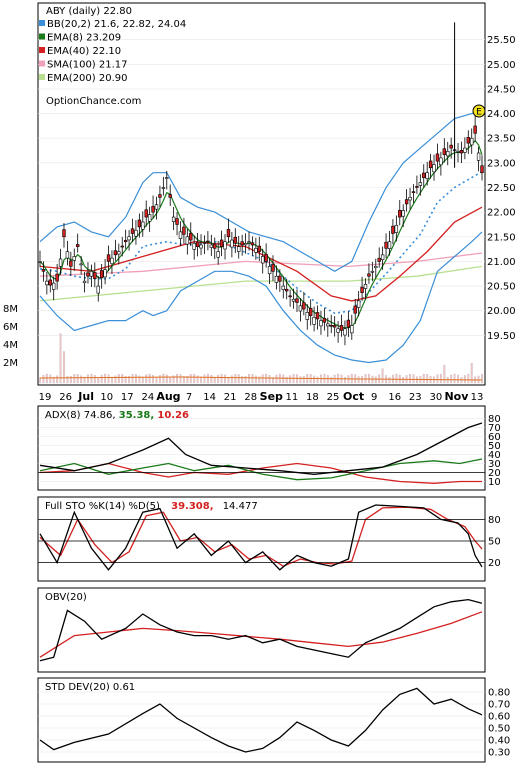 Image resolution: width=526 pixels, height=770 pixels. I want to click on x-tick-label: 18, so click(312, 397).